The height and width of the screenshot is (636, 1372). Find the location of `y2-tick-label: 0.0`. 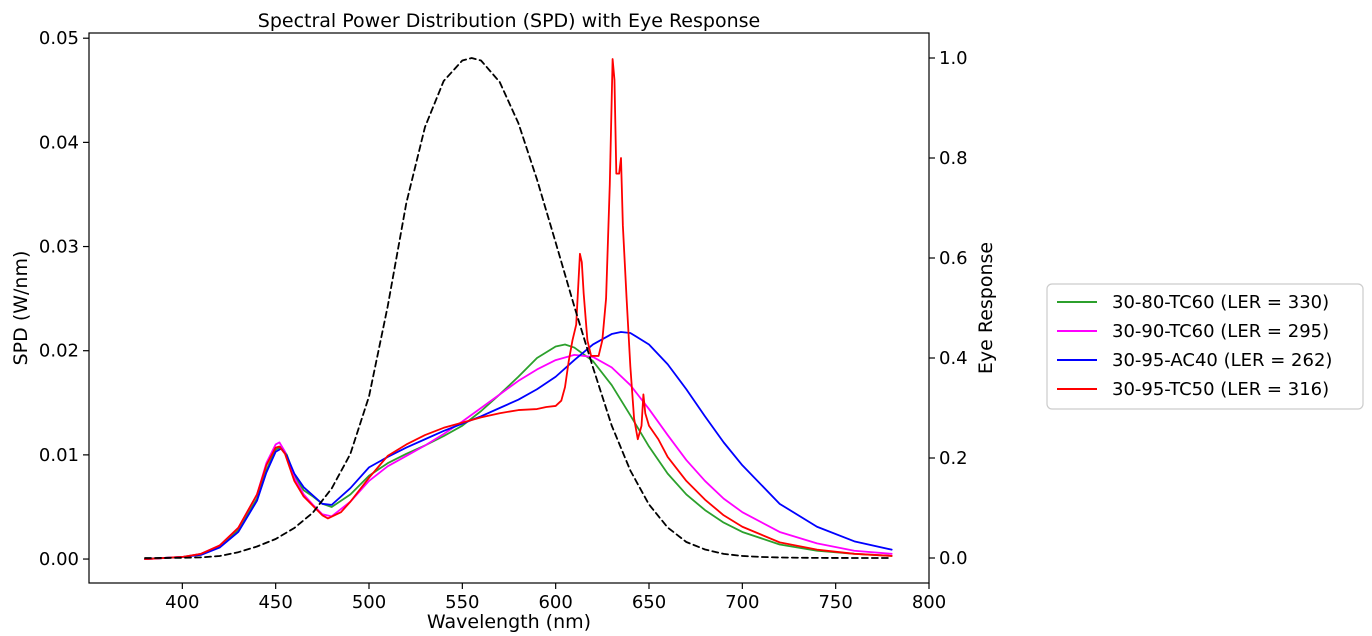

y2-tick-label: 0.0 is located at coordinates (953, 558).